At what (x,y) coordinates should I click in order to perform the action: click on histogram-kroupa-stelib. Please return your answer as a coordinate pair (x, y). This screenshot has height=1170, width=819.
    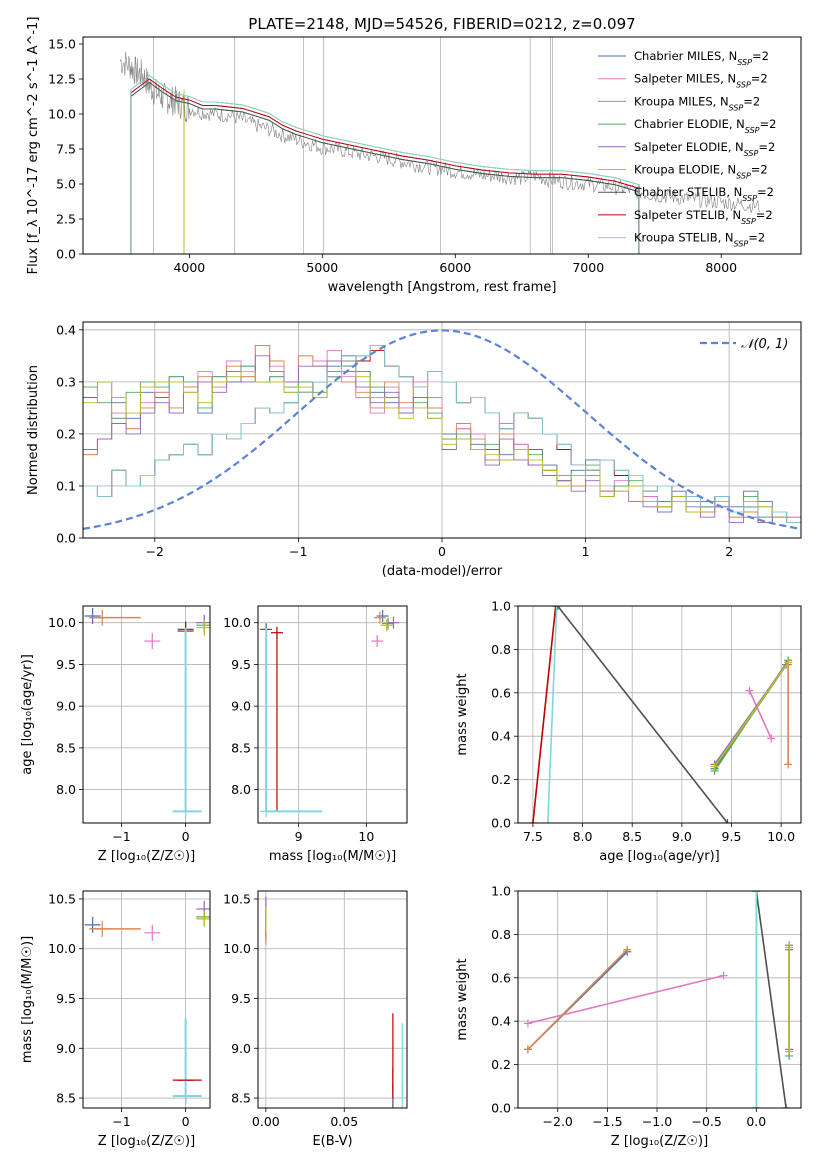
    Looking at the image, I should click on (442, 436).